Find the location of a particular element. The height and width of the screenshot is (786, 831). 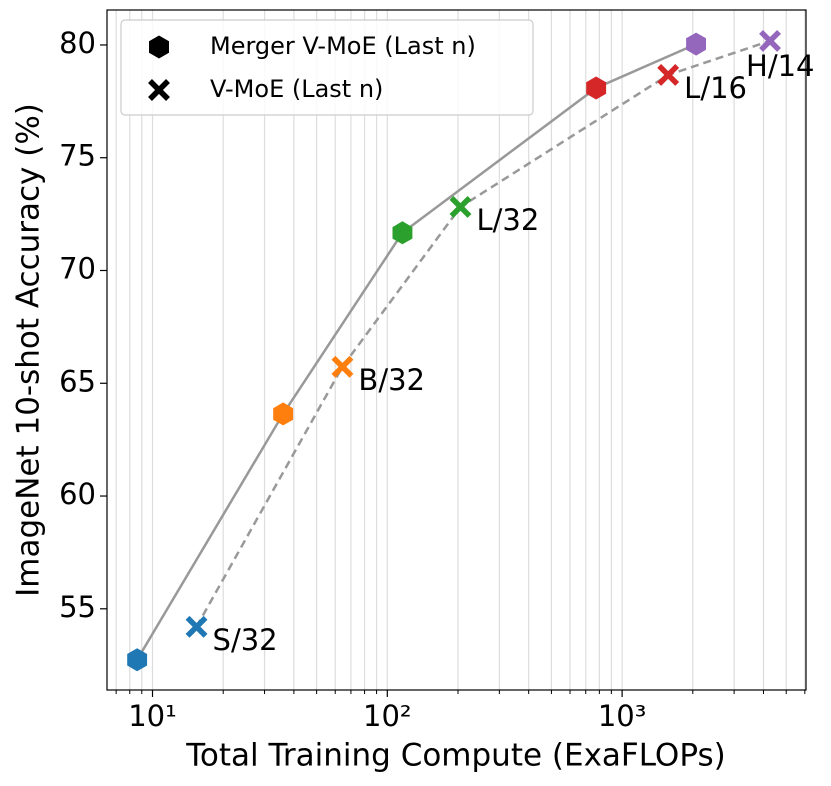

y-tick-label: 55 is located at coordinates (77, 607).